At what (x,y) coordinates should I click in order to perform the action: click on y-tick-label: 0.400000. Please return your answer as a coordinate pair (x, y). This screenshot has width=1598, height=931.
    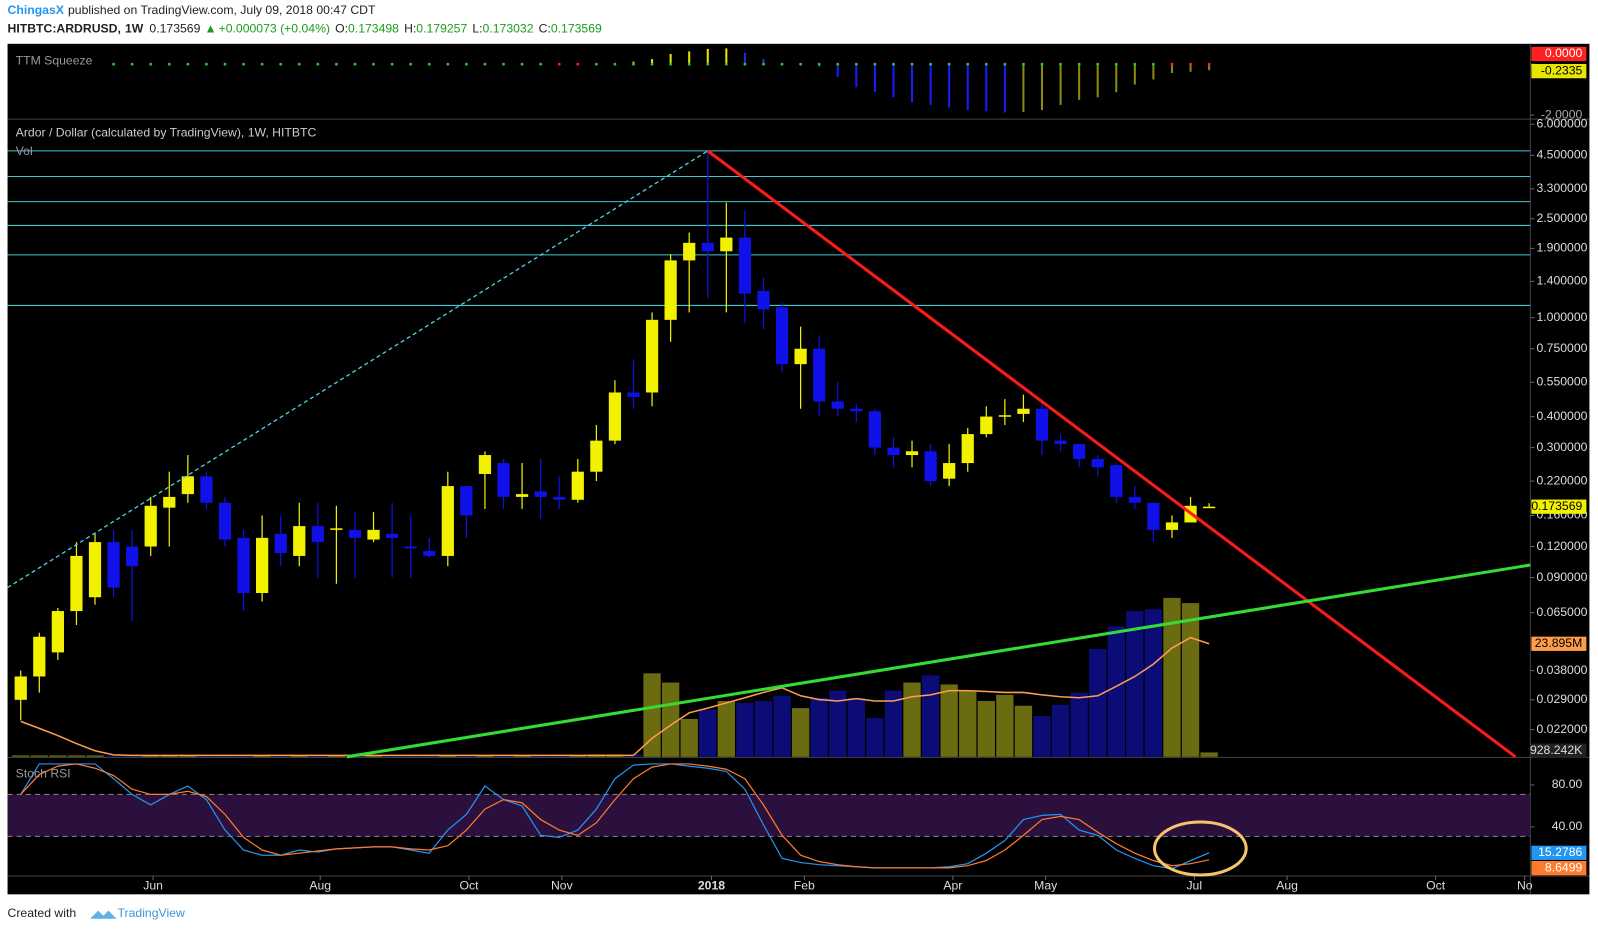
    Looking at the image, I should click on (1561, 416).